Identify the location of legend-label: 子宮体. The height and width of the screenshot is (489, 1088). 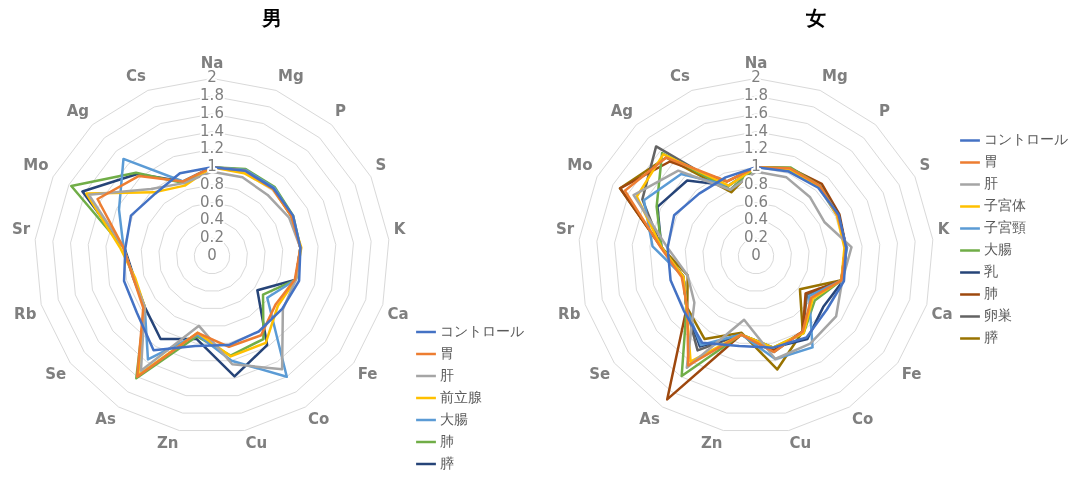
(1005, 205).